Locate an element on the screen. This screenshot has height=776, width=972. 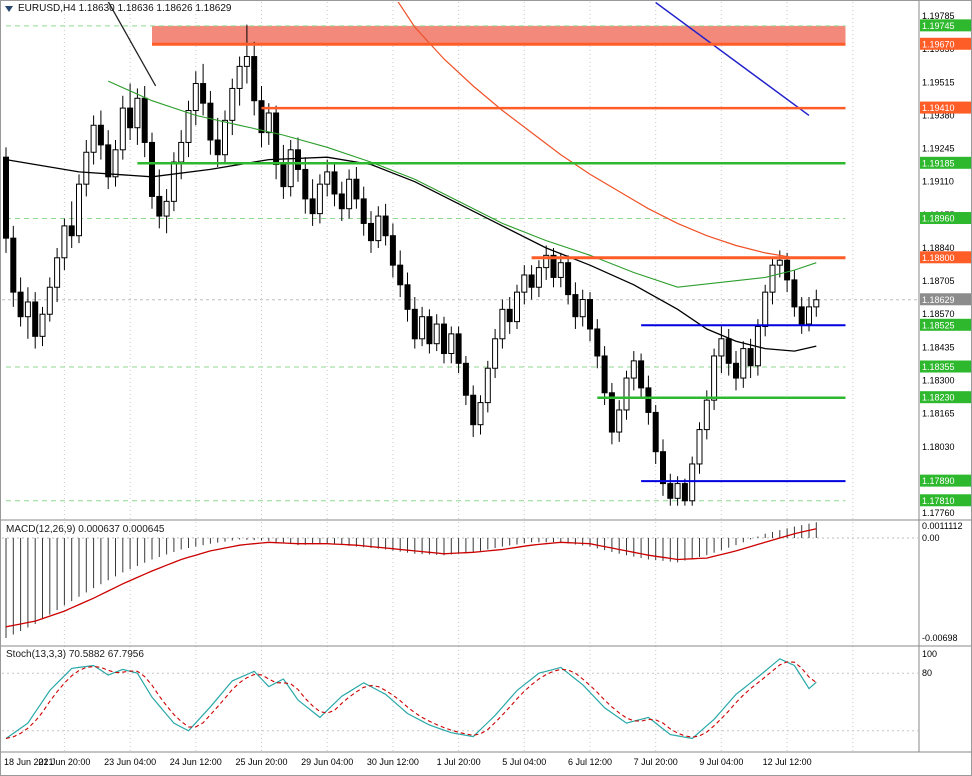
price-level-label: 1.18525 is located at coordinates (938, 325).